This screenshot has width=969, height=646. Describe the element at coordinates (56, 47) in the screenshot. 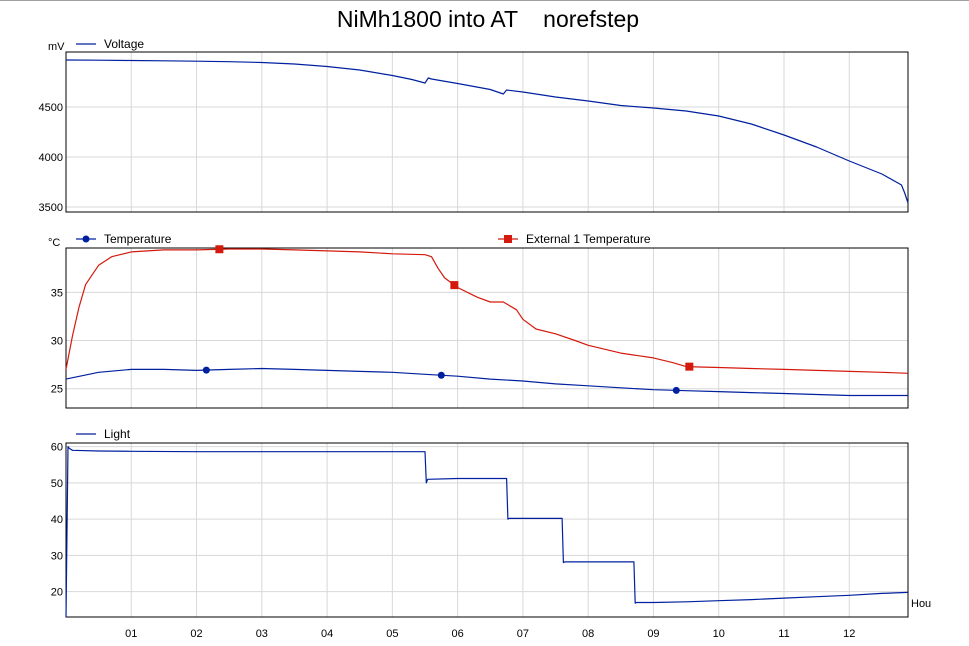

I see `y-unit-label: mV` at that location.